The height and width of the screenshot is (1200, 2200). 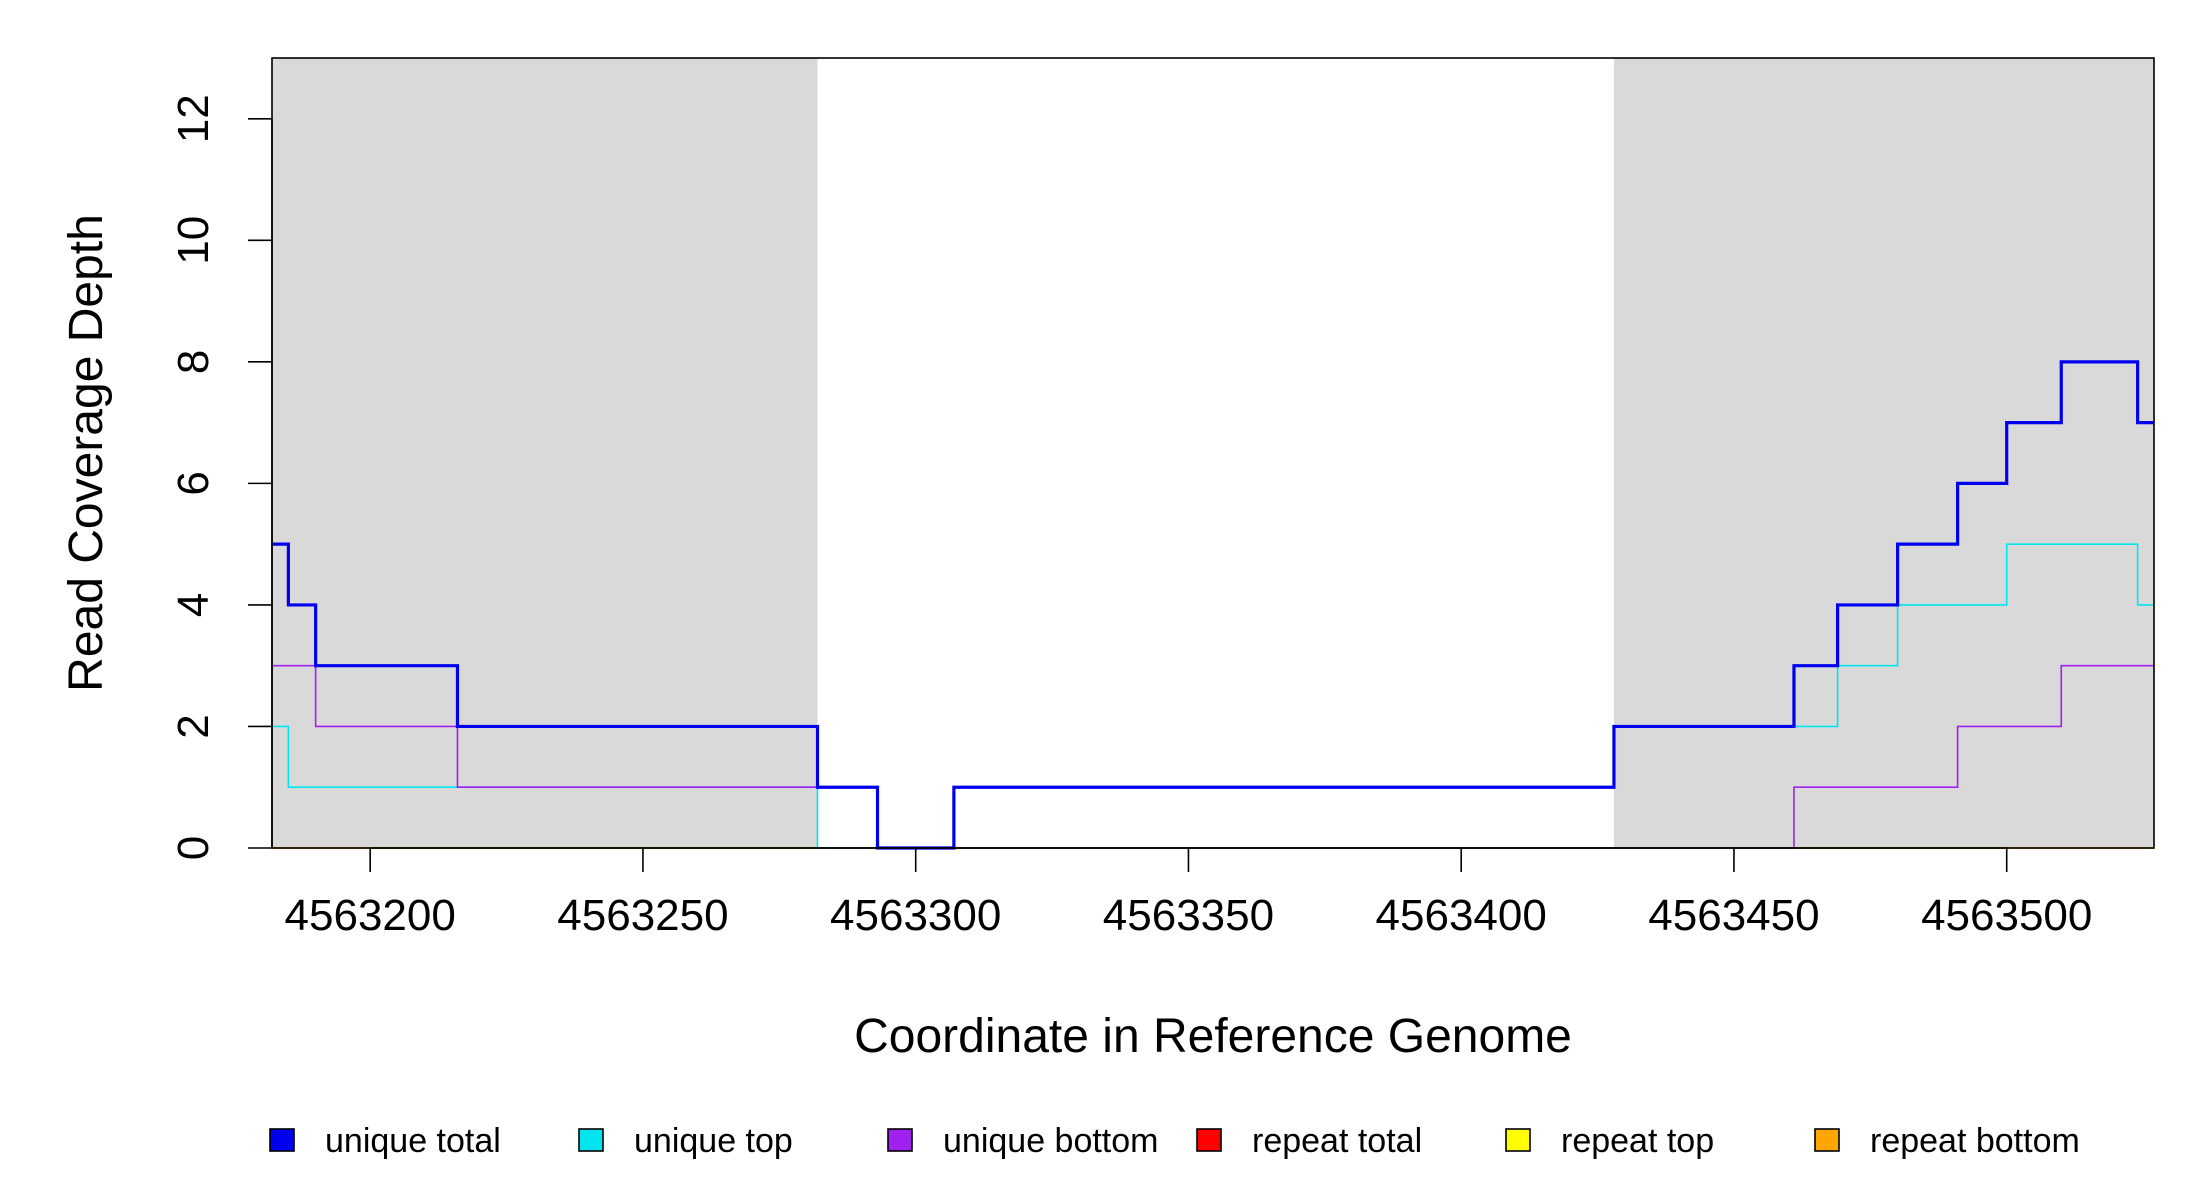 I want to click on legend-label-unique-bottom: unique bottom, so click(x=1051, y=1141).